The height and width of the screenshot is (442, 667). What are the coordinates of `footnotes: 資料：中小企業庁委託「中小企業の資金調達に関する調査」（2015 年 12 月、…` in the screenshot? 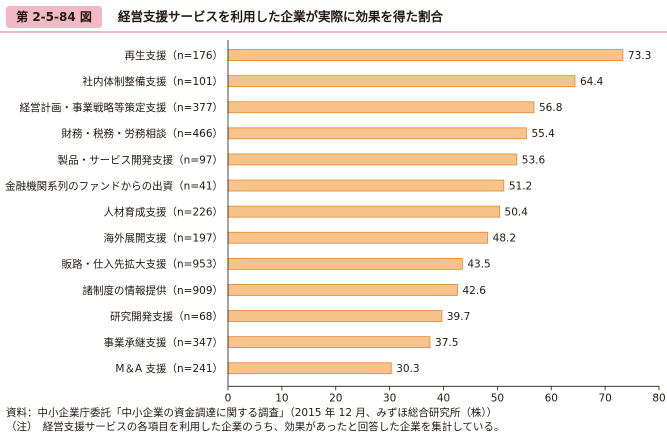 It's located at (333, 420).